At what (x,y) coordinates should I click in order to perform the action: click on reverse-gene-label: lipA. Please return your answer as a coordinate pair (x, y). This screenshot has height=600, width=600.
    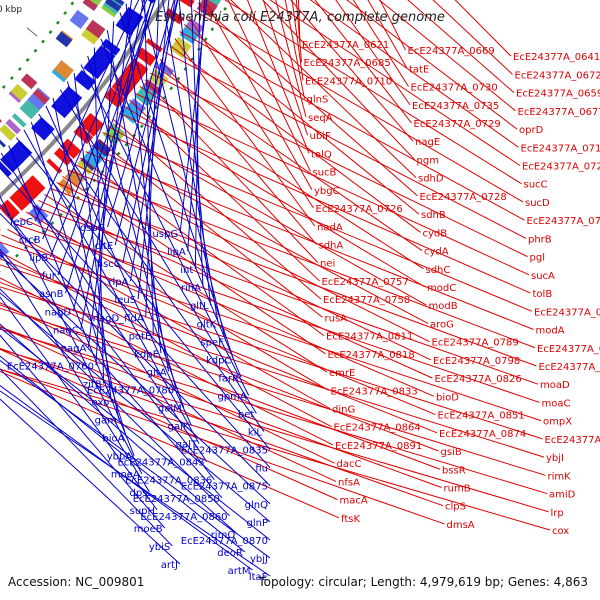
    Looking at the image, I should click on (176, 252).